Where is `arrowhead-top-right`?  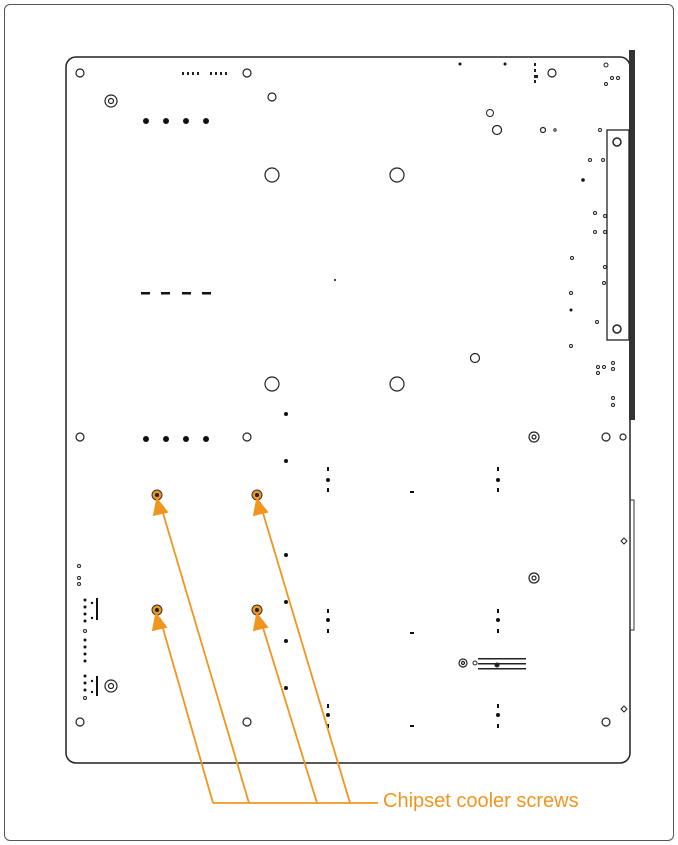 arrowhead-top-right is located at coordinates (260, 506).